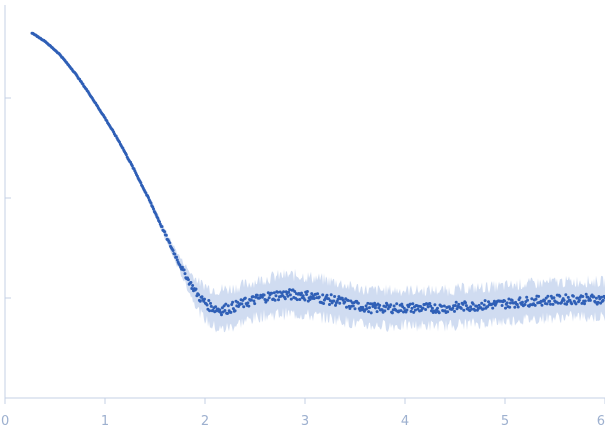 The width and height of the screenshot is (605, 437). What do you see at coordinates (505, 421) in the screenshot?
I see `x-tick-label: 5` at bounding box center [505, 421].